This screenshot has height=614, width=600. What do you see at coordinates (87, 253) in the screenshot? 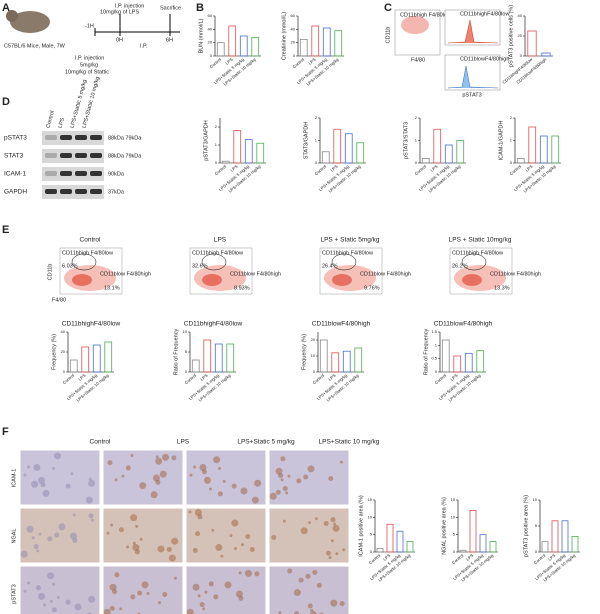
I see `gate-label: CD11bhigh F4/80low` at bounding box center [87, 253].